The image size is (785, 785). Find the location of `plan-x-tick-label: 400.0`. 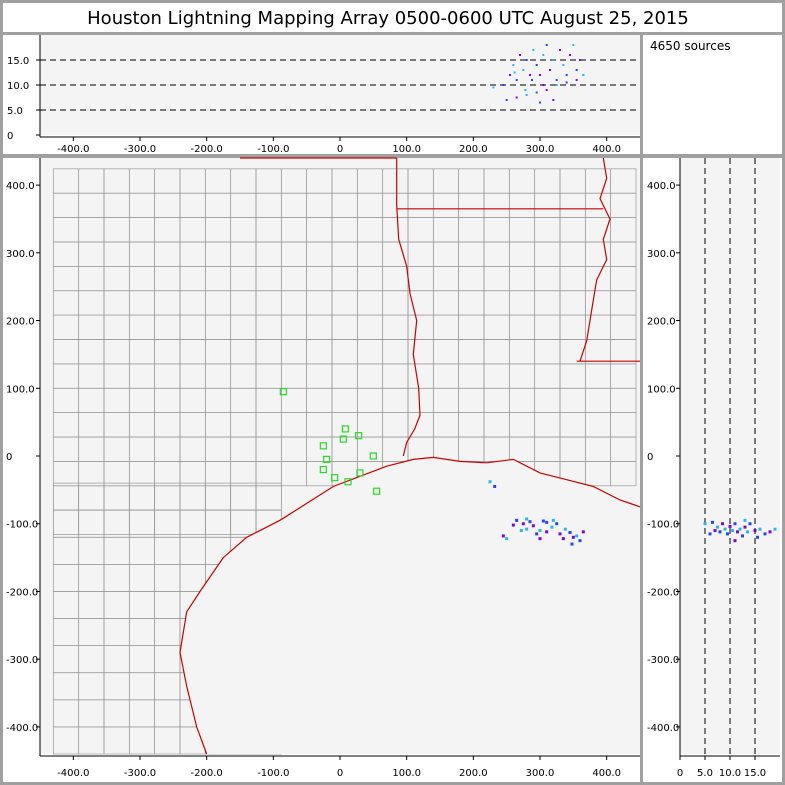

plan-x-tick-label: 400.0 is located at coordinates (606, 773).